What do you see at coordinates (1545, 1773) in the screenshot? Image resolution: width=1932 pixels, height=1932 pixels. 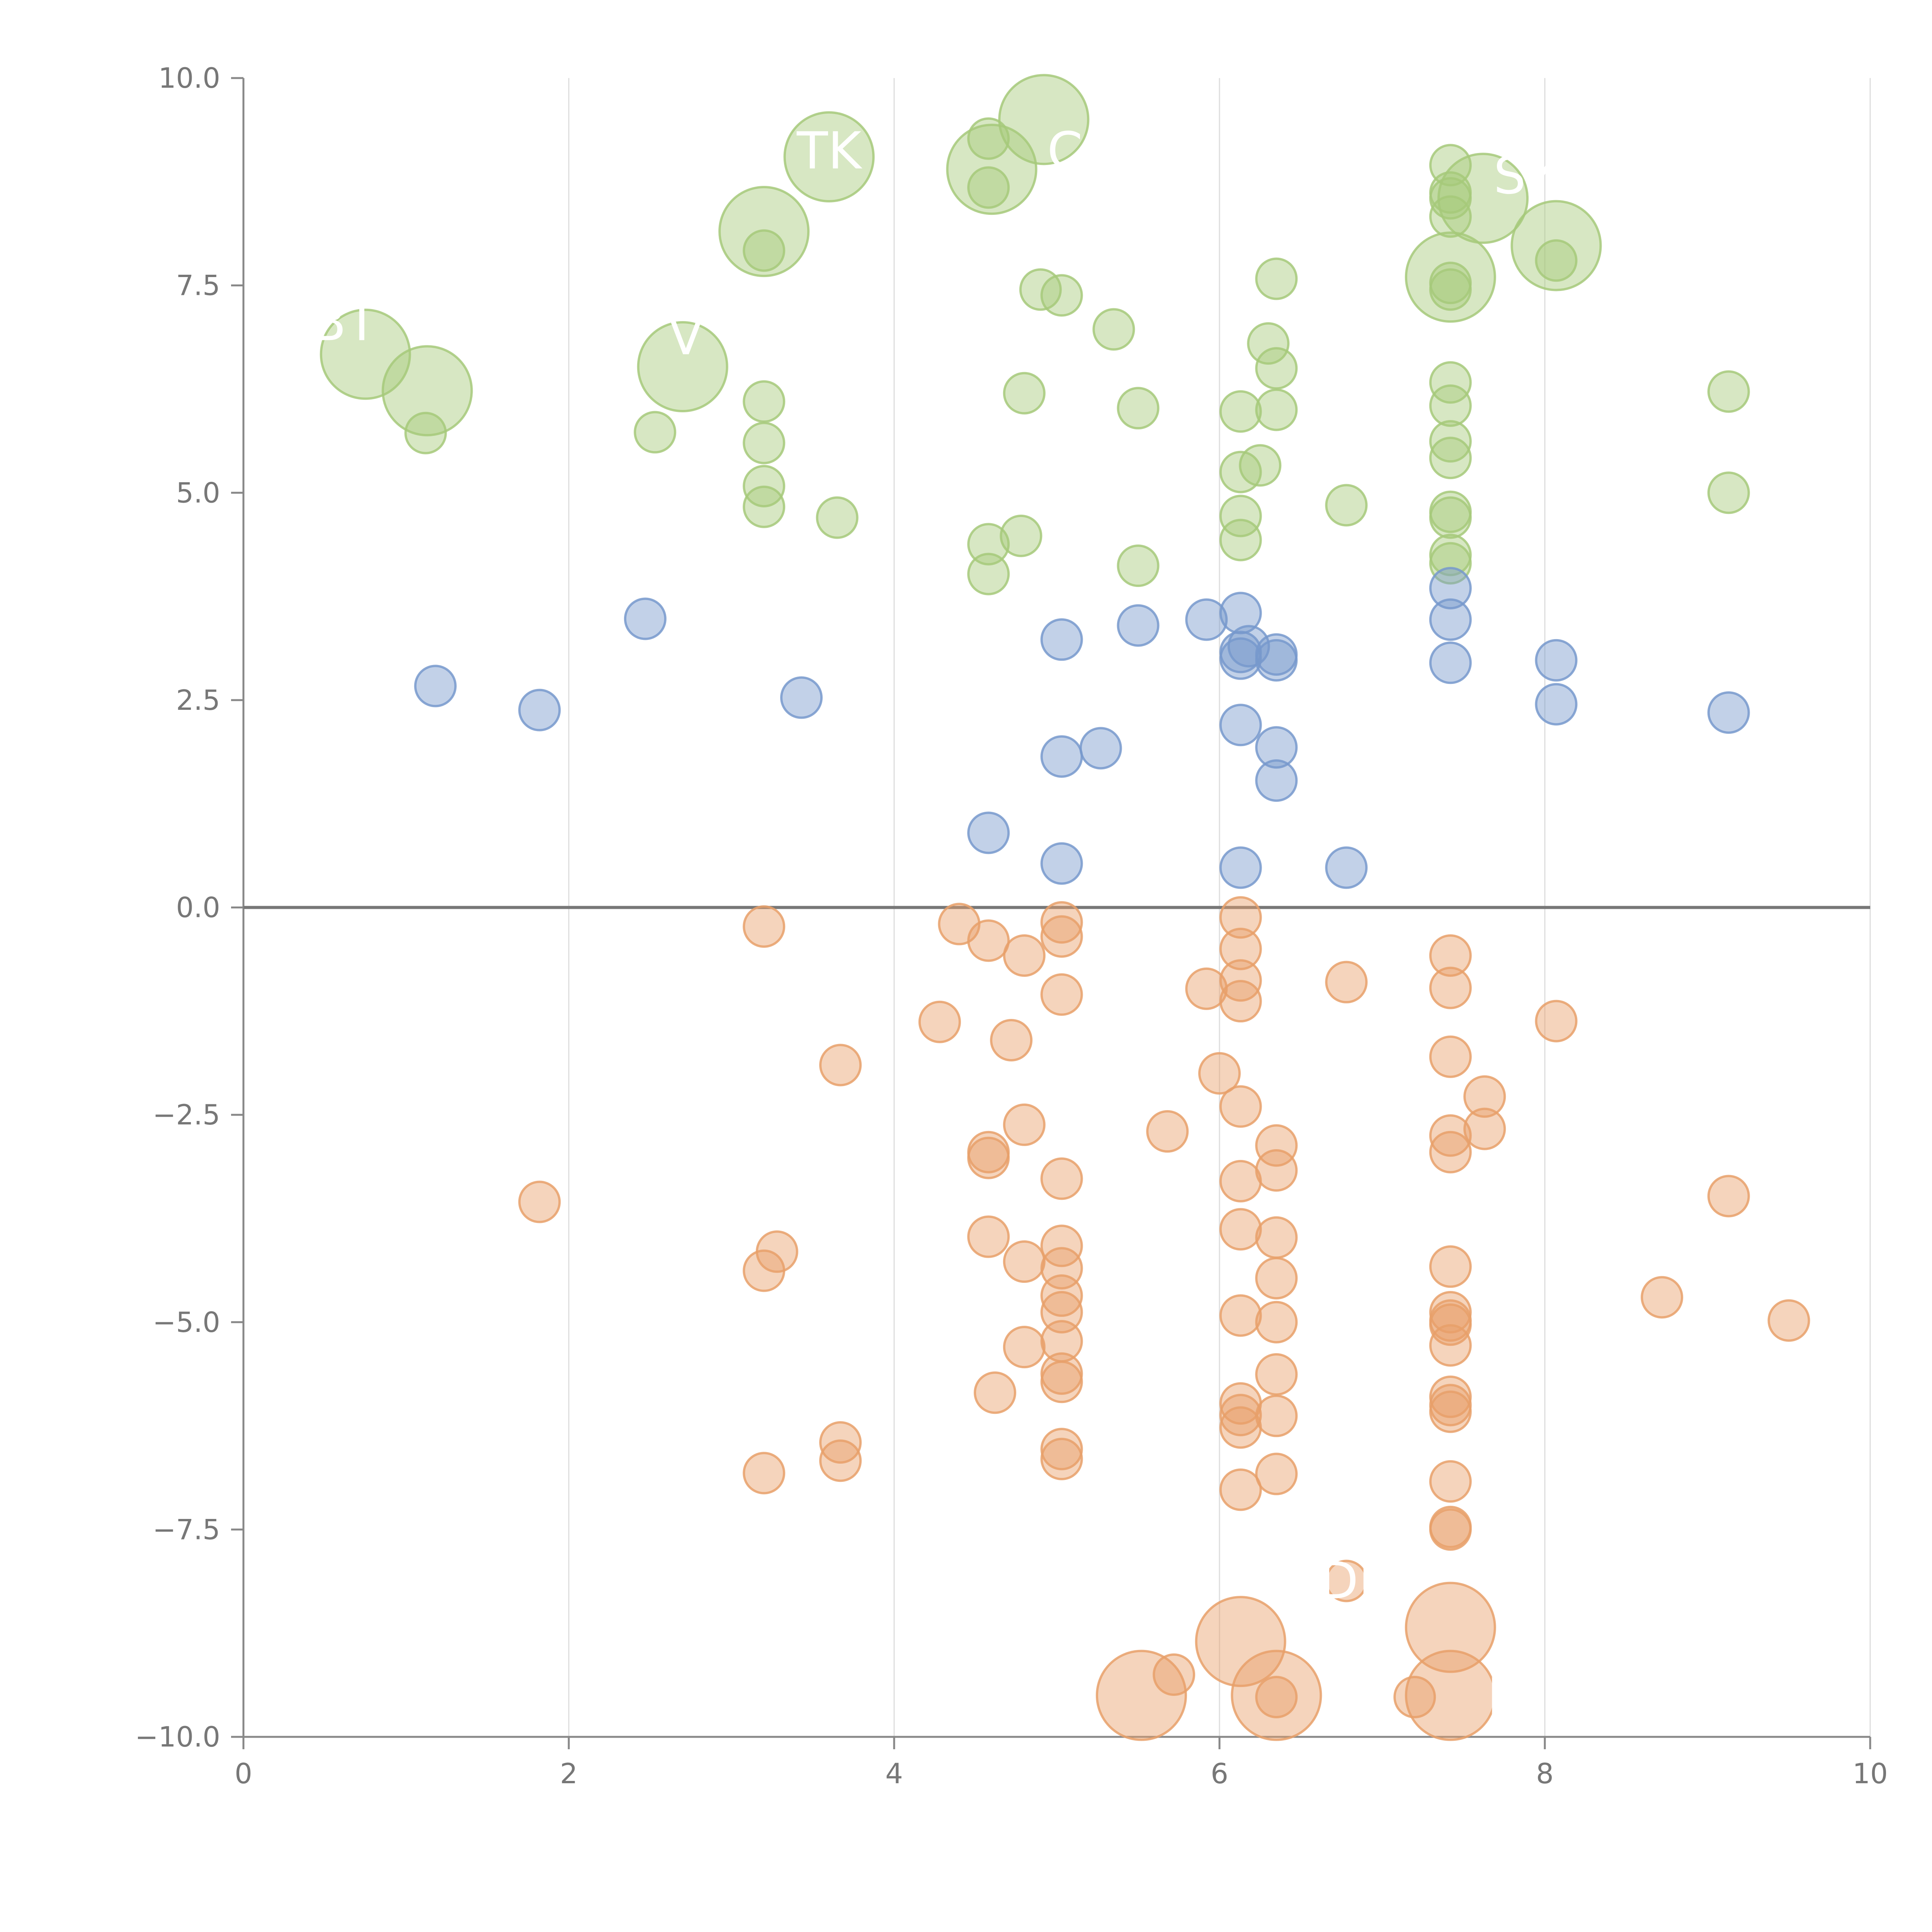 I see `x-tick-label: 8` at bounding box center [1545, 1773].